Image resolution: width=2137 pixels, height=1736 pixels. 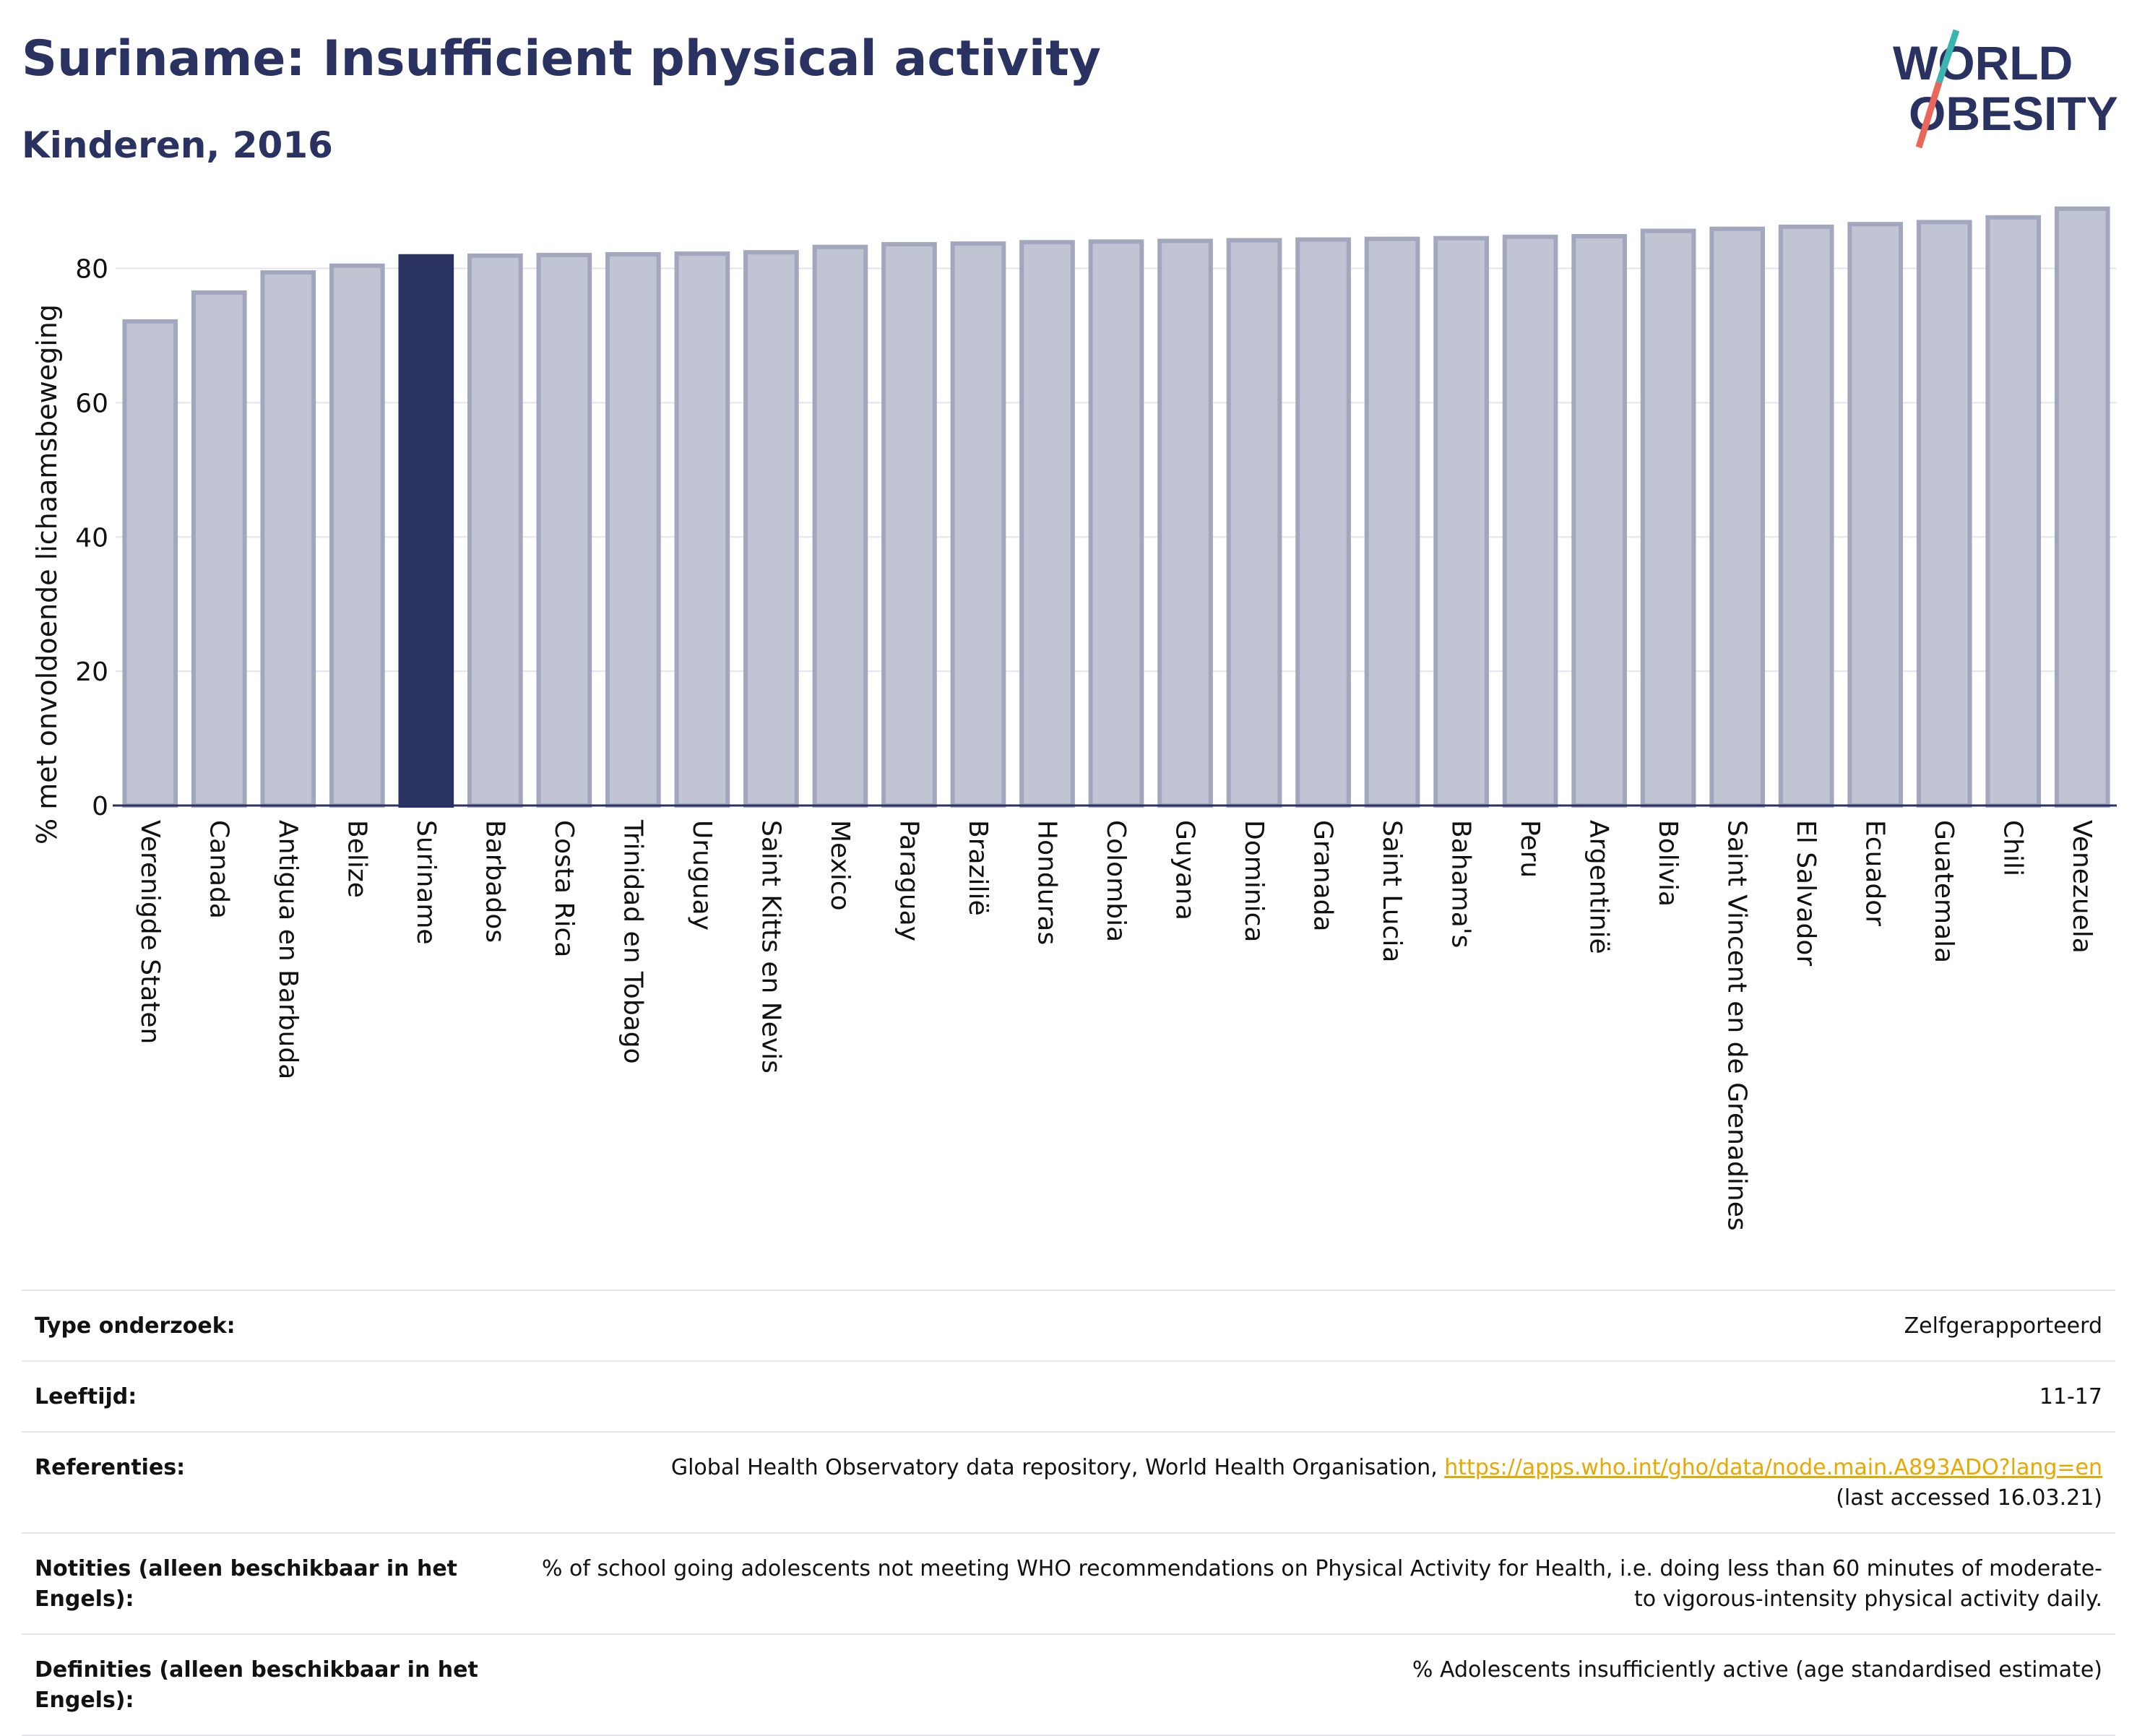 What do you see at coordinates (1737, 1025) in the screenshot?
I see `x-tick-label: Saint Vincent en de Grenadines` at bounding box center [1737, 1025].